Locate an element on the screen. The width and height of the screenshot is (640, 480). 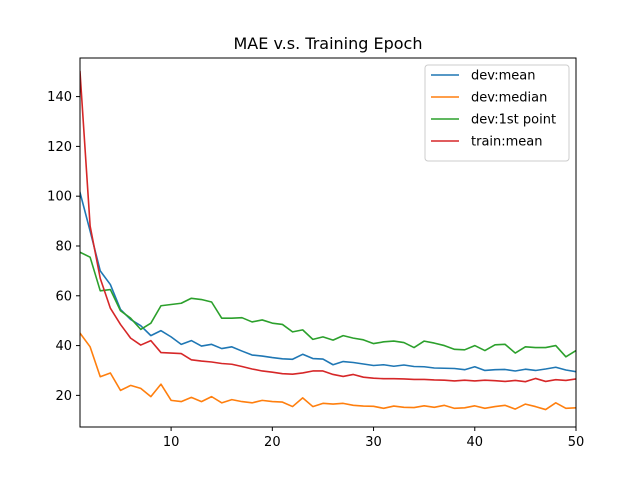
y-tick-label: 80 is located at coordinates (63, 246).